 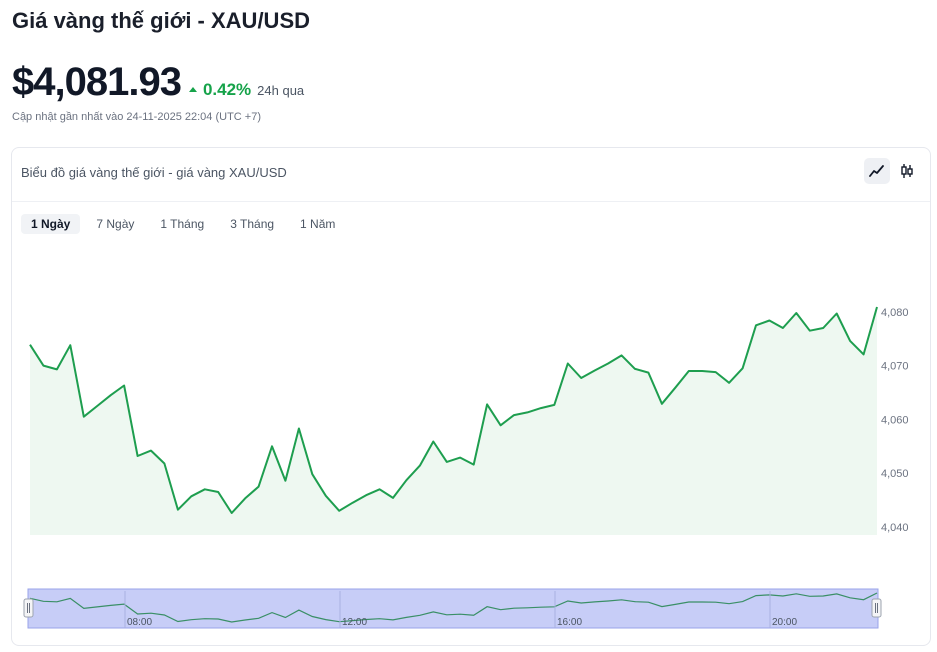 What do you see at coordinates (895, 528) in the screenshot?
I see `y-tick-label: 4,040` at bounding box center [895, 528].